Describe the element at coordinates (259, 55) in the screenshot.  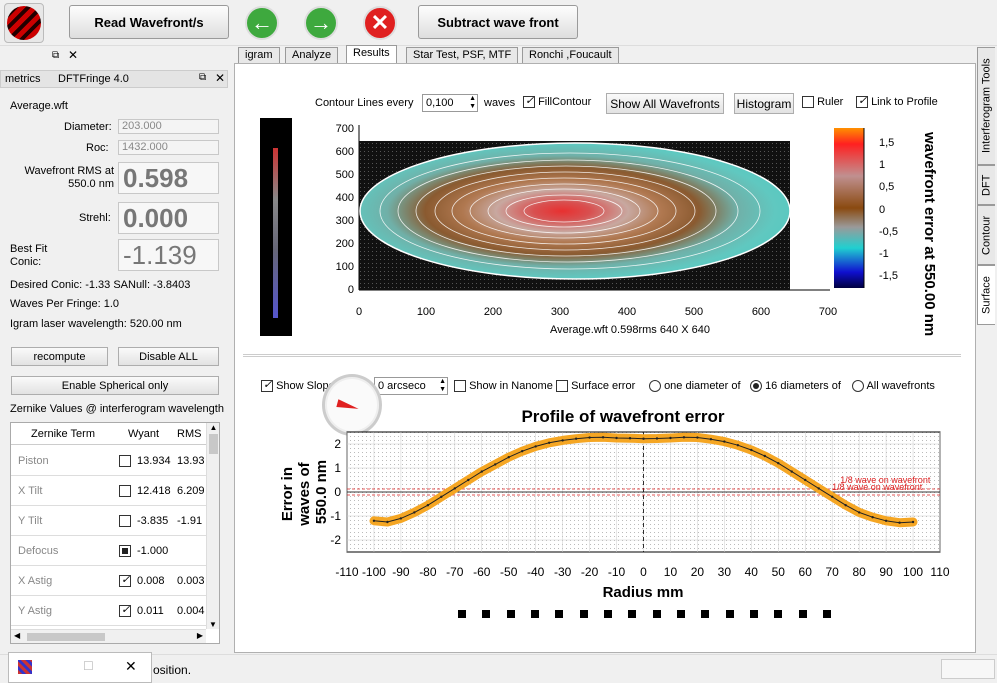
I see `tab-igram: igram` at that location.